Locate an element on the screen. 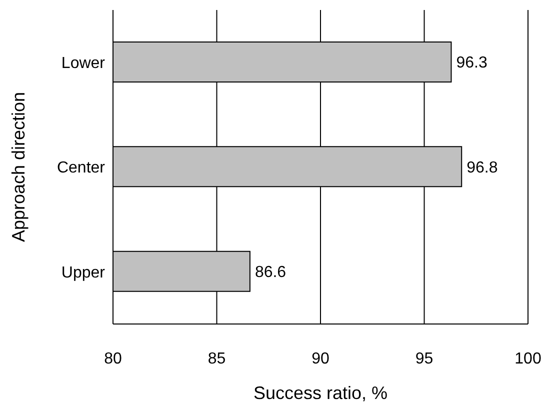 The image size is (558, 417). x-tick-label: 95 is located at coordinates (424, 359).